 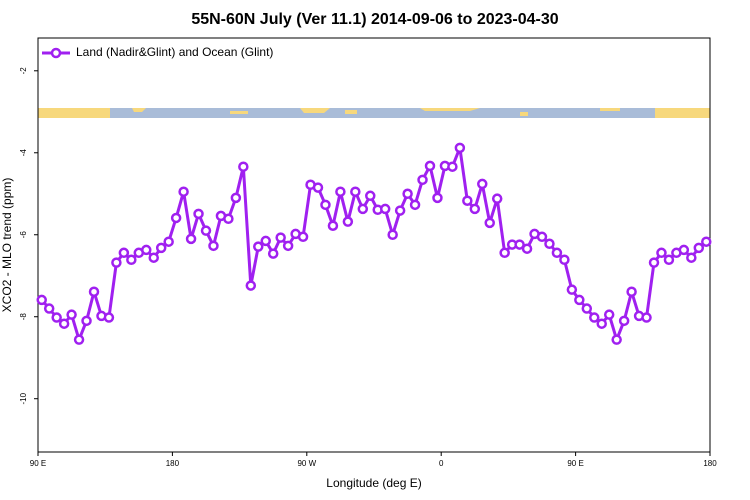 I want to click on legend: Land (Nadir&Glint) and Ocean (Glint), so click(x=157, y=52).